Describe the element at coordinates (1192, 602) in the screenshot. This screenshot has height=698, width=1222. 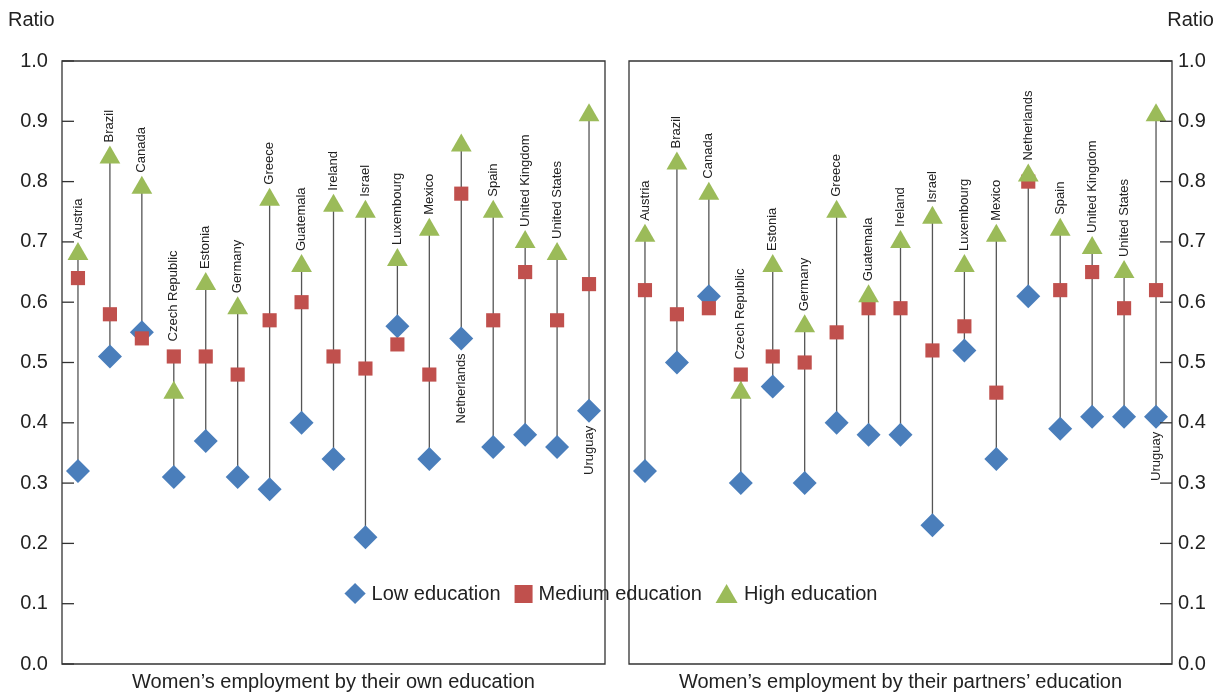
I see `y2-tick-label: 0.1` at that location.